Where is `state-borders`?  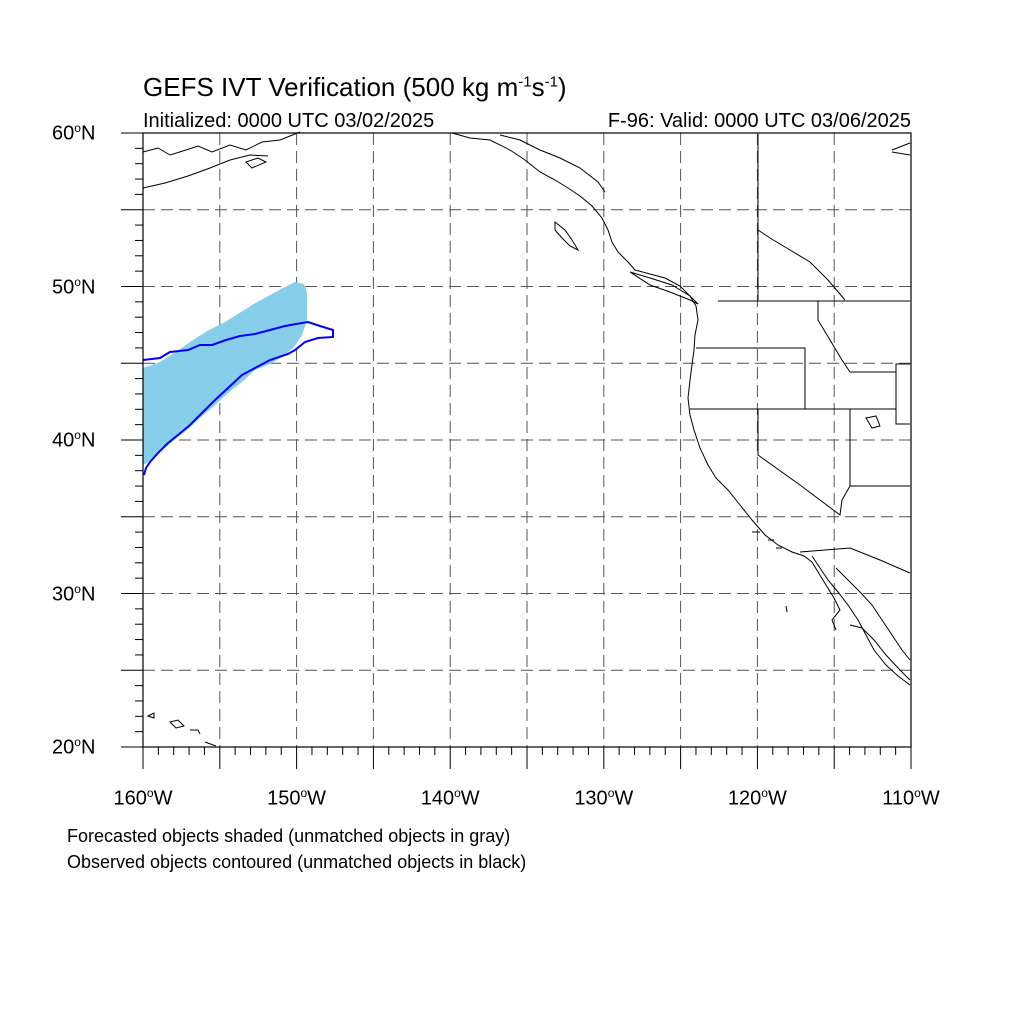 state-borders is located at coordinates (800, 354).